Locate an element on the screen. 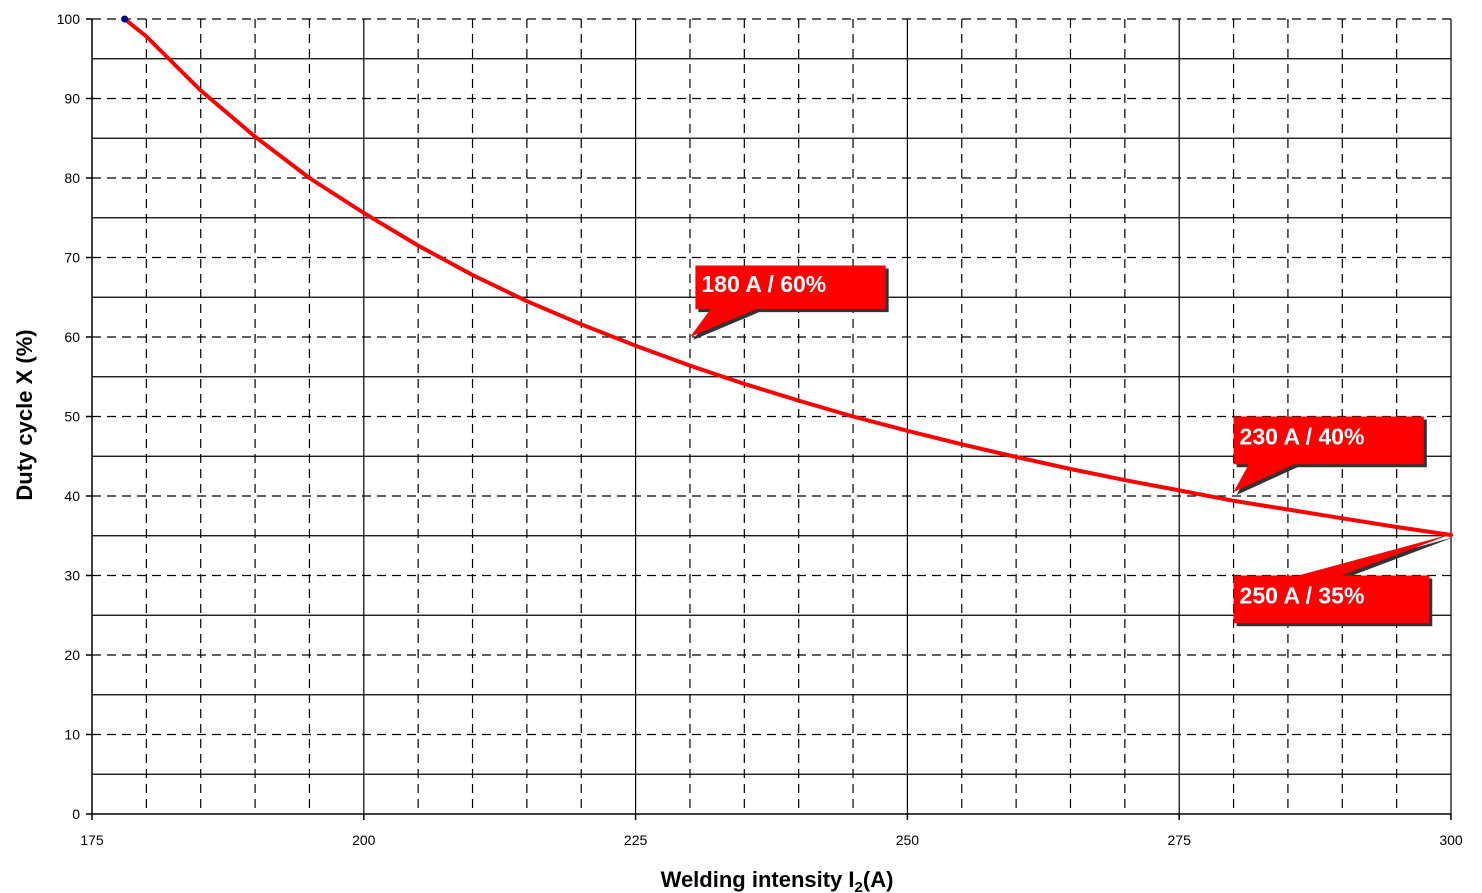 This screenshot has width=1482, height=893. y-tick-label: 50 is located at coordinates (72, 417).